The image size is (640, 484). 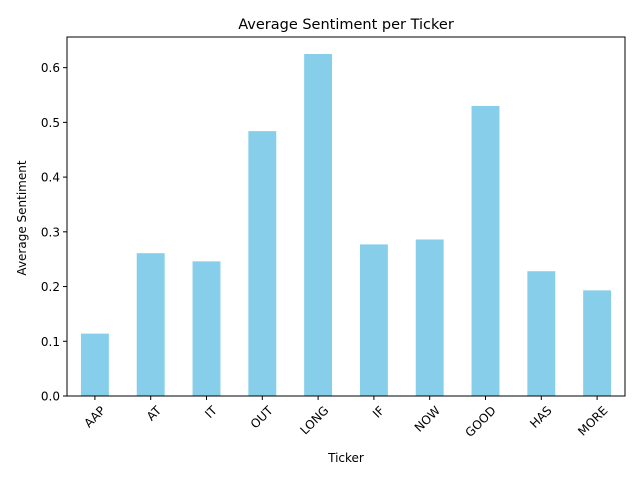 I want to click on y-tick-label: 0.6, so click(x=50, y=68).